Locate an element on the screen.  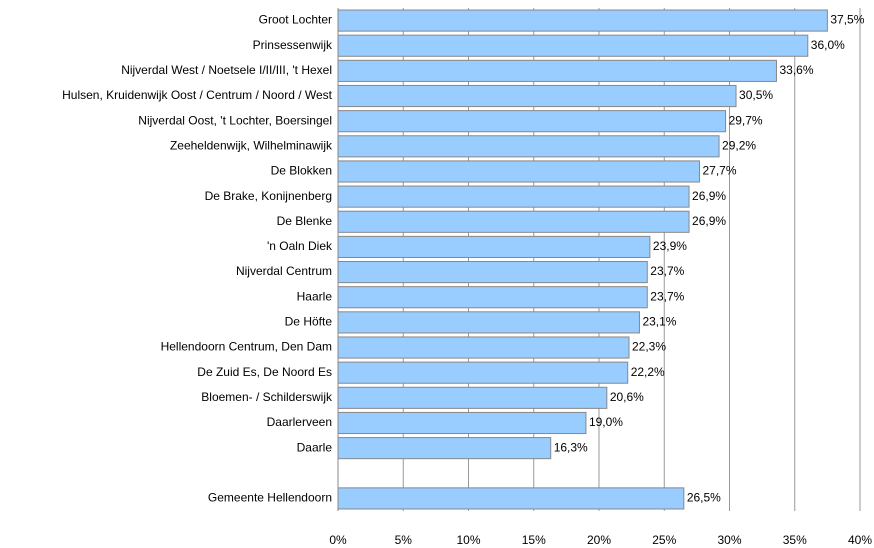
x-tick-label: 5% is located at coordinates (404, 540).